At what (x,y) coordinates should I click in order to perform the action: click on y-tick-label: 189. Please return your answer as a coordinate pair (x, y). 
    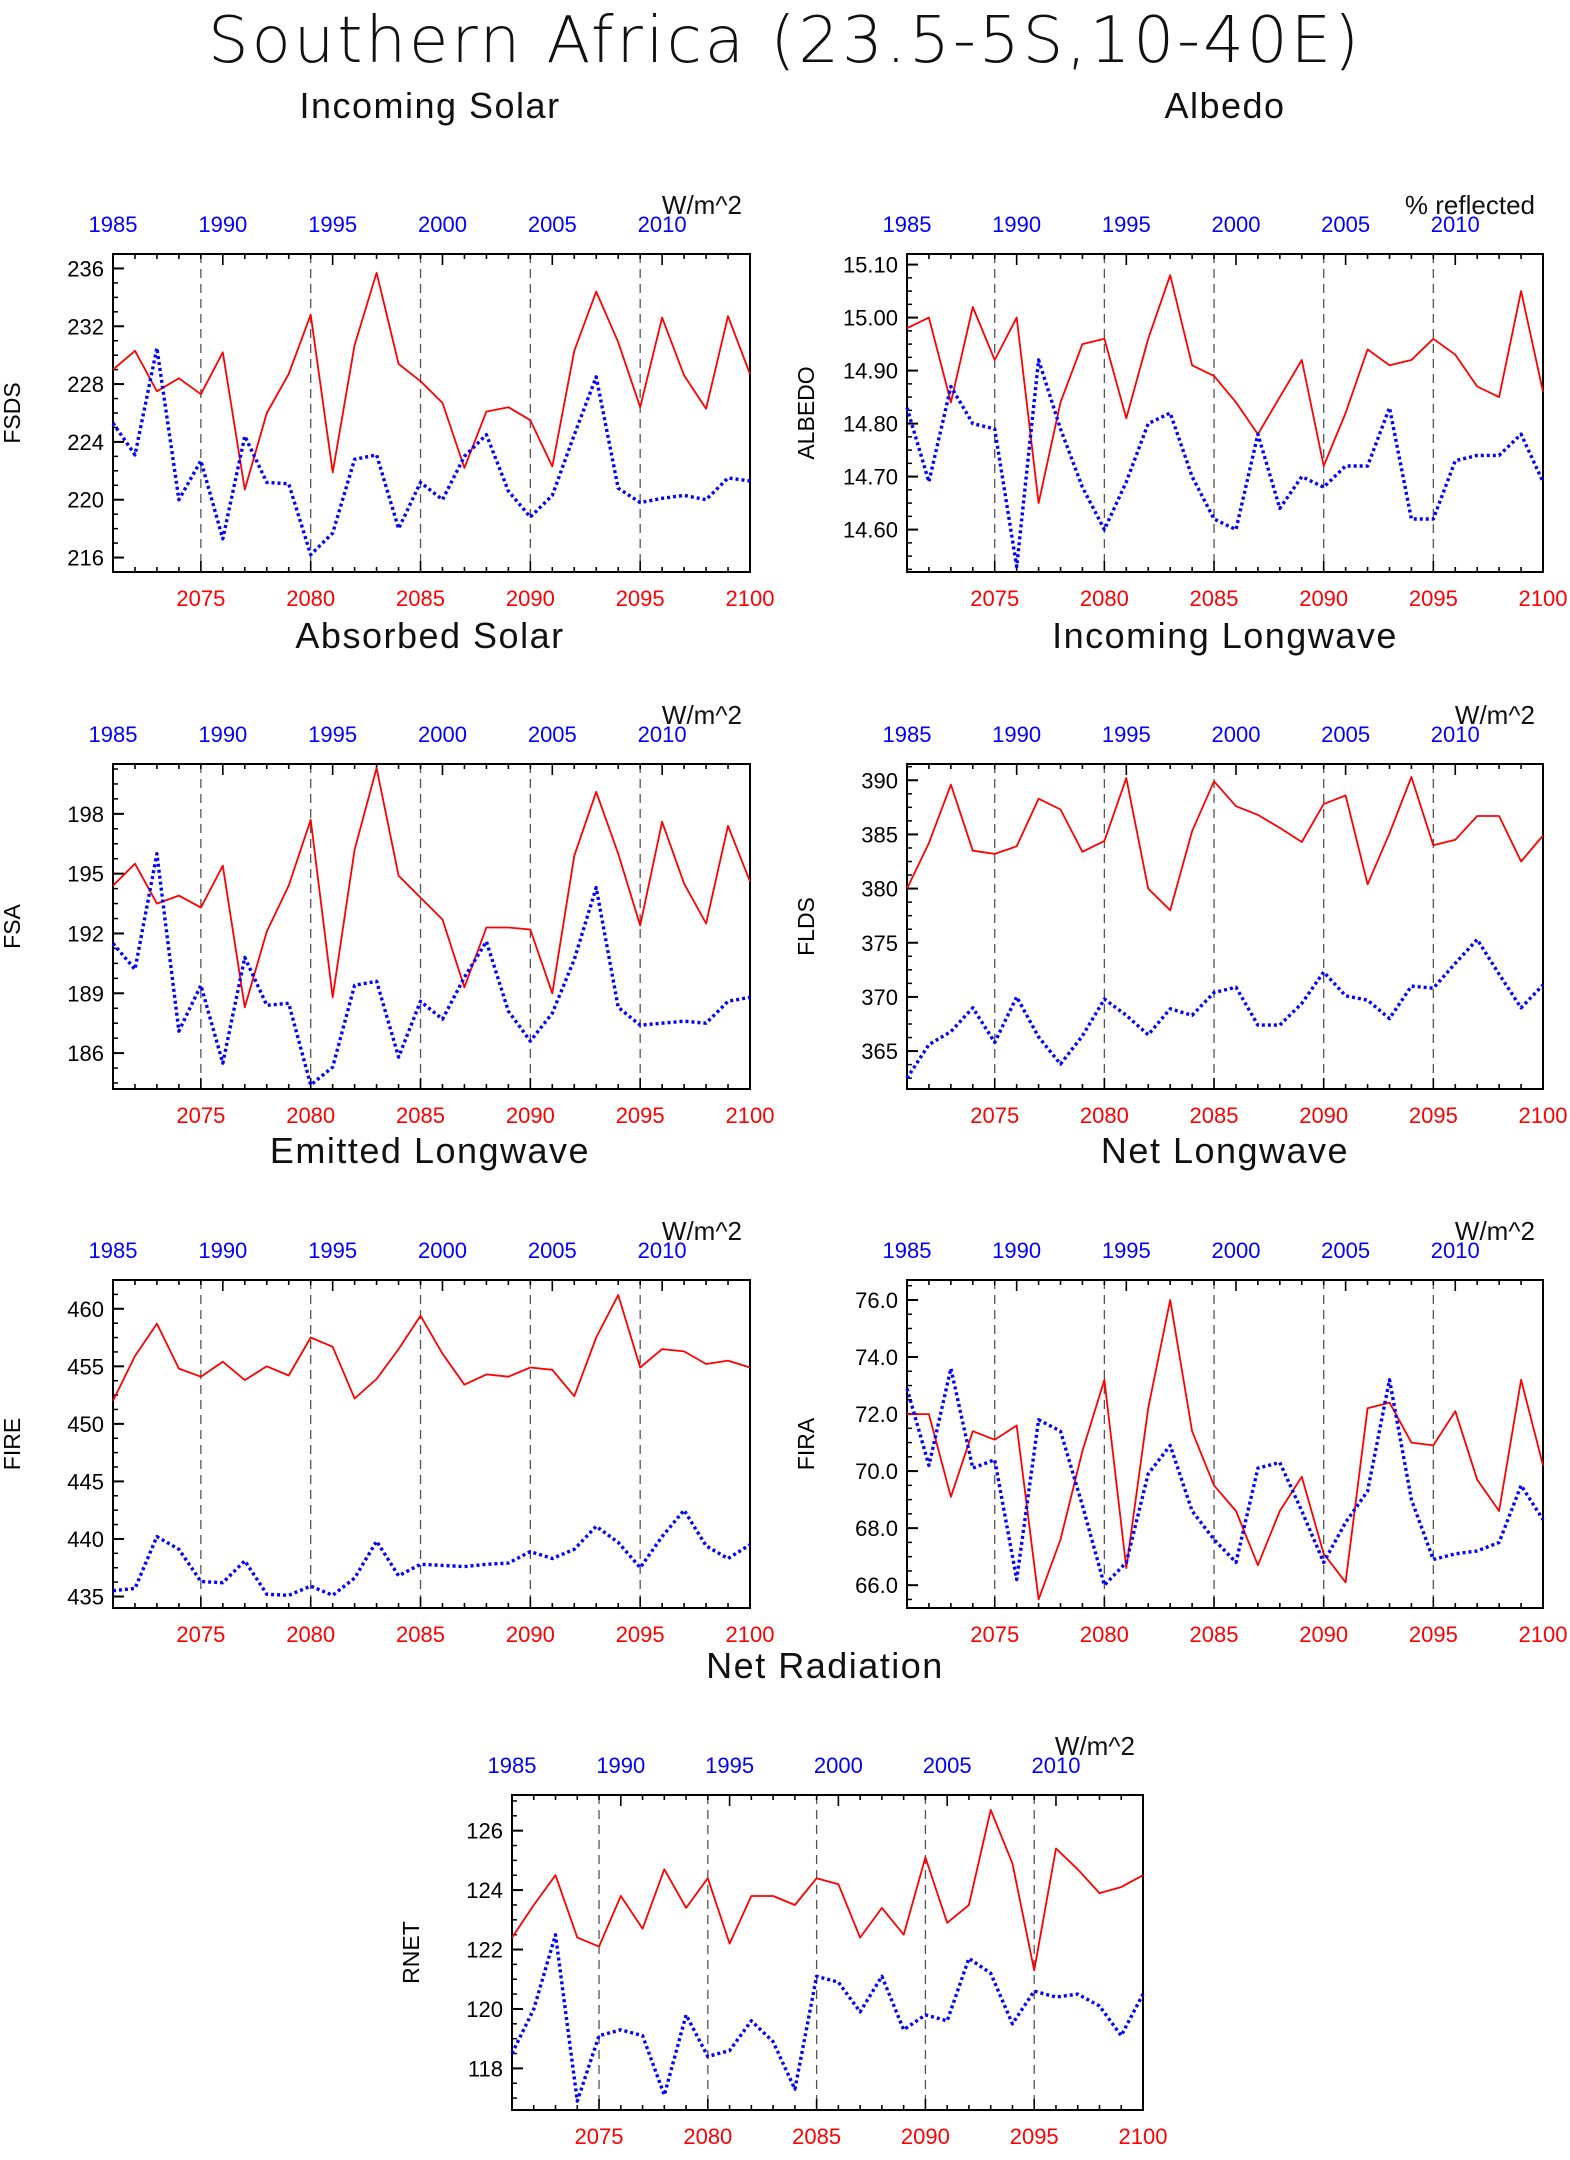
    Looking at the image, I should click on (85, 993).